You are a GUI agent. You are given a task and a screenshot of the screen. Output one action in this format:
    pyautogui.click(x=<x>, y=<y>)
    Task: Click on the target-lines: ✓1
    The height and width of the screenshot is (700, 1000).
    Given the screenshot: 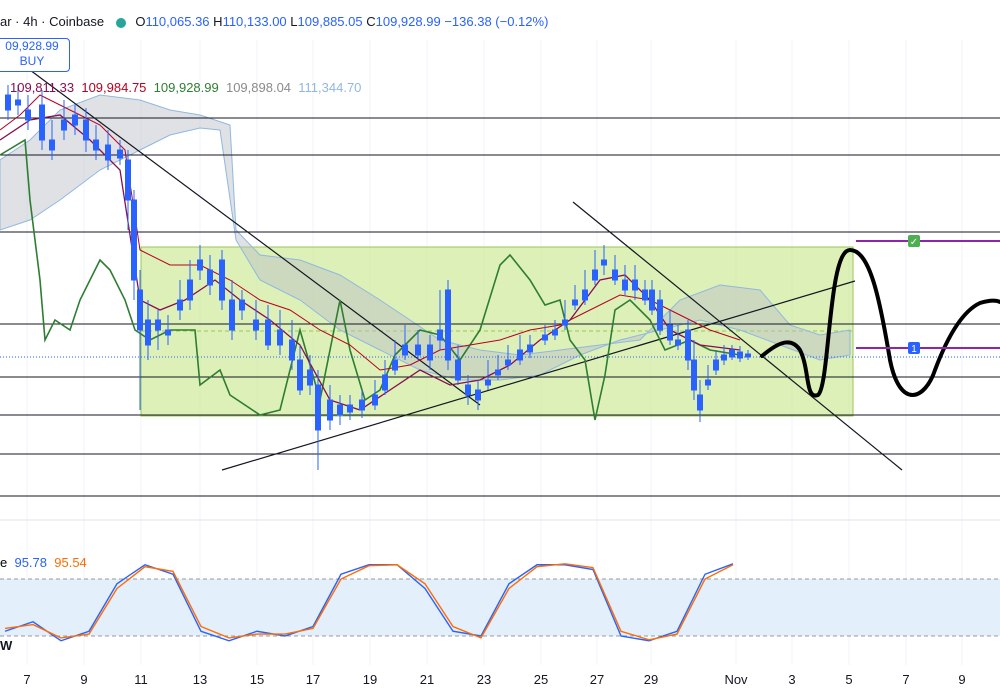 What is the action you would take?
    pyautogui.click(x=928, y=295)
    